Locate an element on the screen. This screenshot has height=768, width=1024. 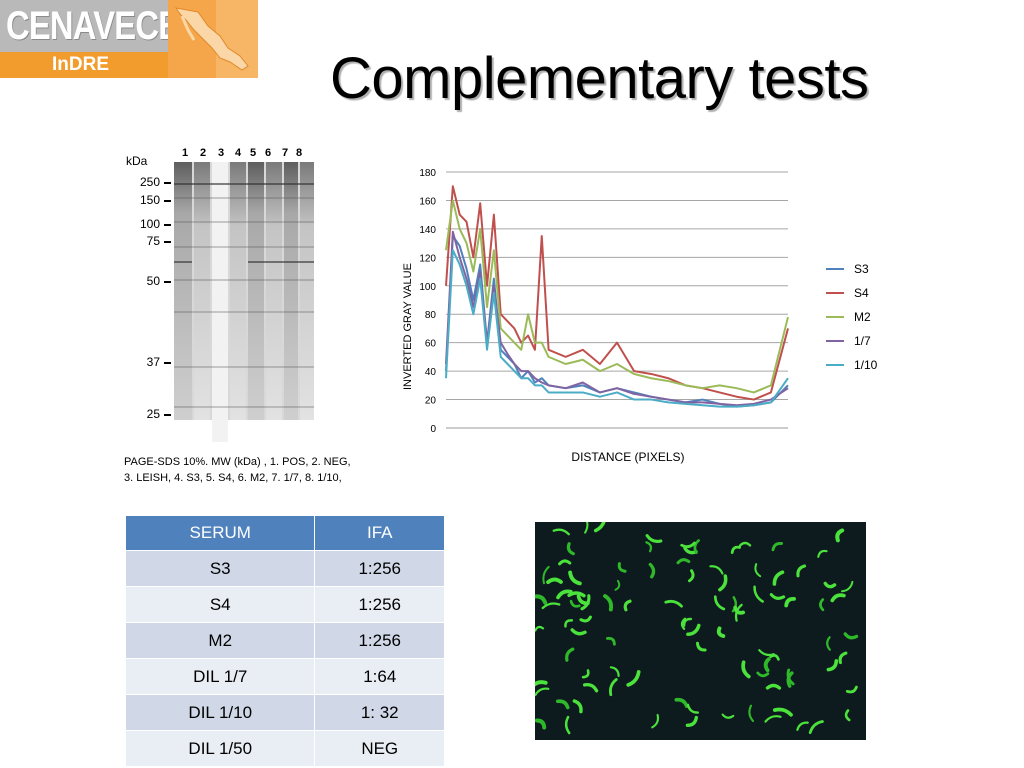
y-tick-label: 160 is located at coordinates (427, 201).